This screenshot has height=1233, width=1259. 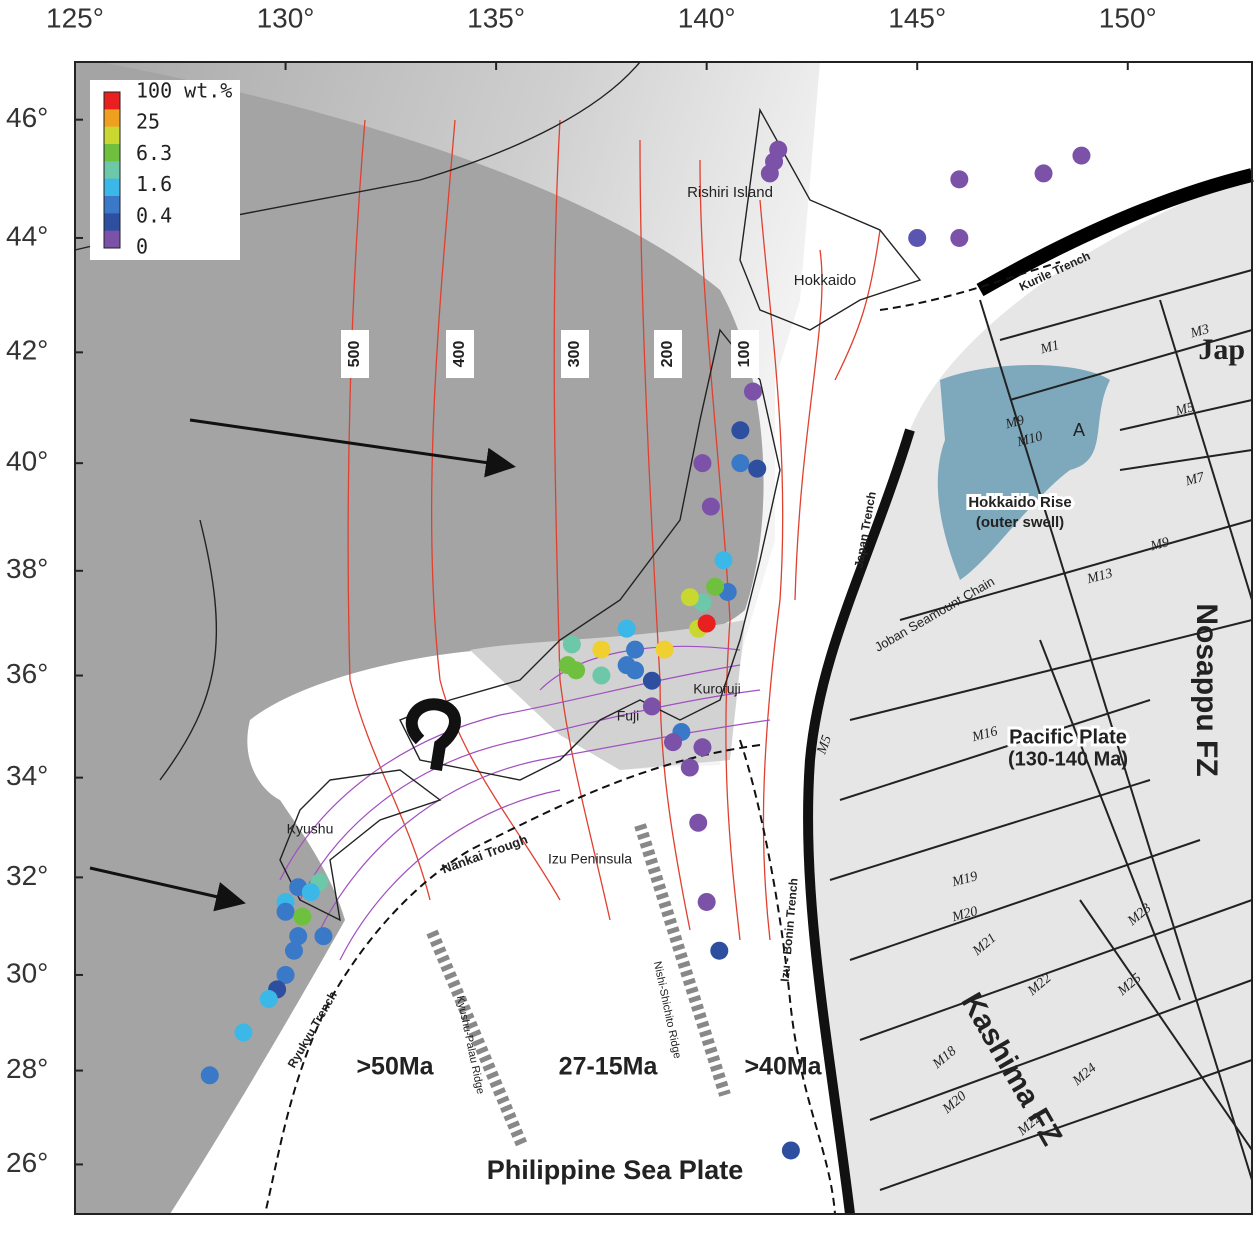 I want to click on y-tick-label: 34°, so click(x=27, y=775).